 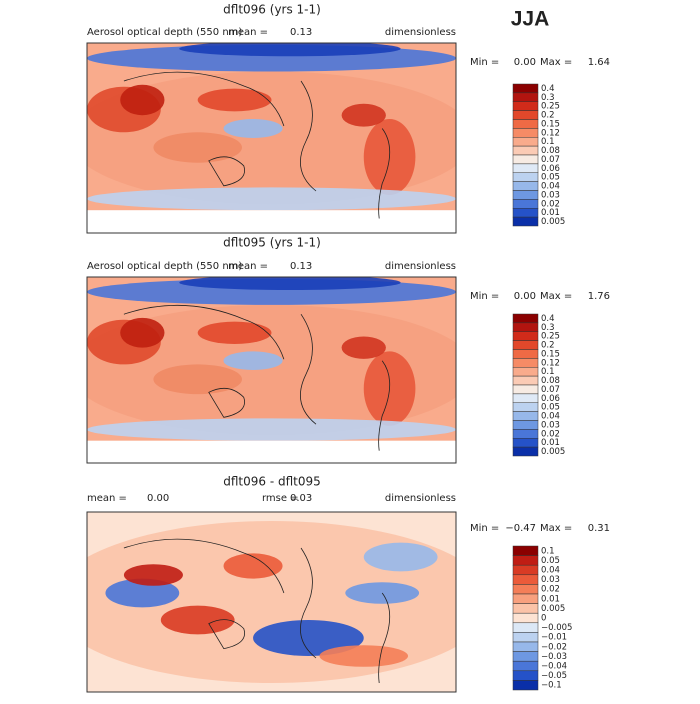 I want to click on panel-title: dflt096 (yrs 1-1), so click(x=272, y=10).